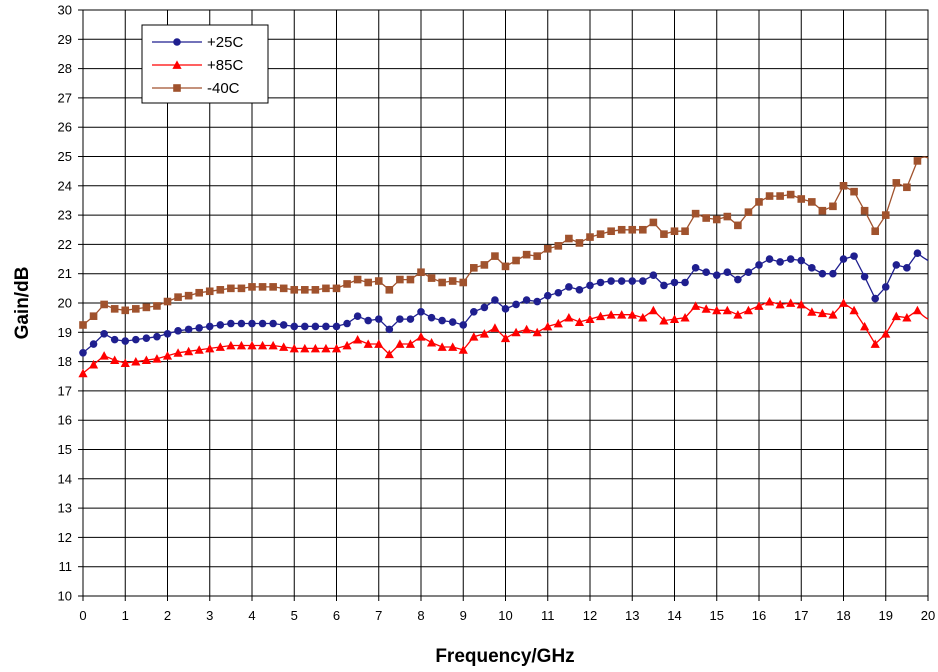  I want to click on y-tick-label: 19, so click(65, 332).